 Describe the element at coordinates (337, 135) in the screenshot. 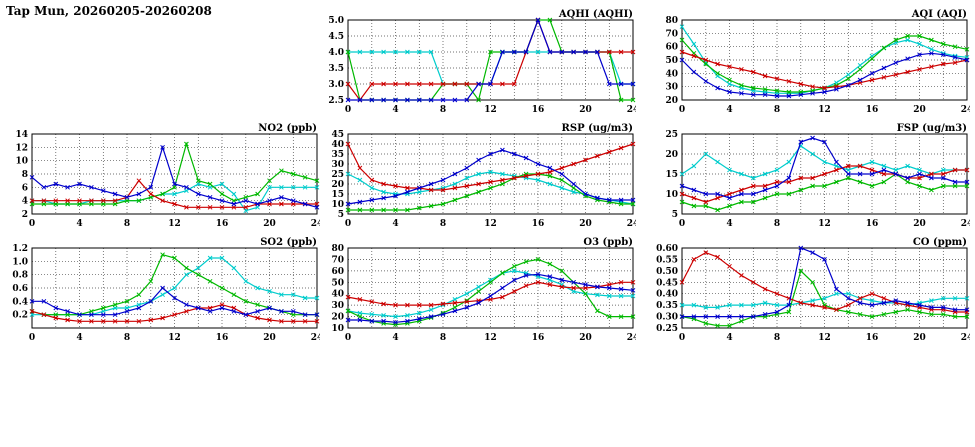

I see `y-tick-label: 45` at that location.